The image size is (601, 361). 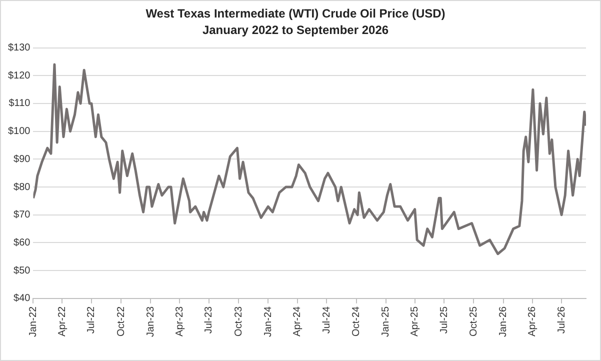 I want to click on x-tick-label: Apr-24, so click(x=298, y=321).